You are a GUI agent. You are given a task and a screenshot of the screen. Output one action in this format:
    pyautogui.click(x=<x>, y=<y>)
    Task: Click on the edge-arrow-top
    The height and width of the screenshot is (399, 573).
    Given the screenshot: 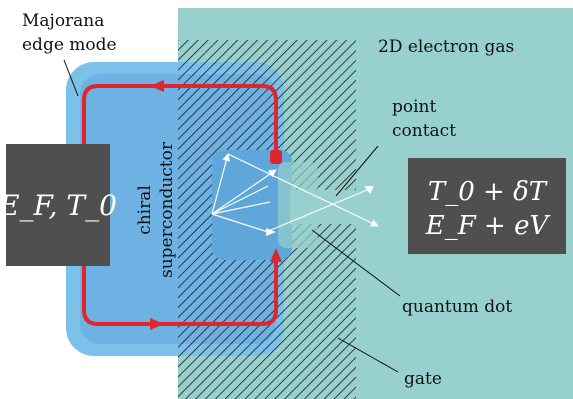 What is the action you would take?
    pyautogui.click(x=157, y=86)
    